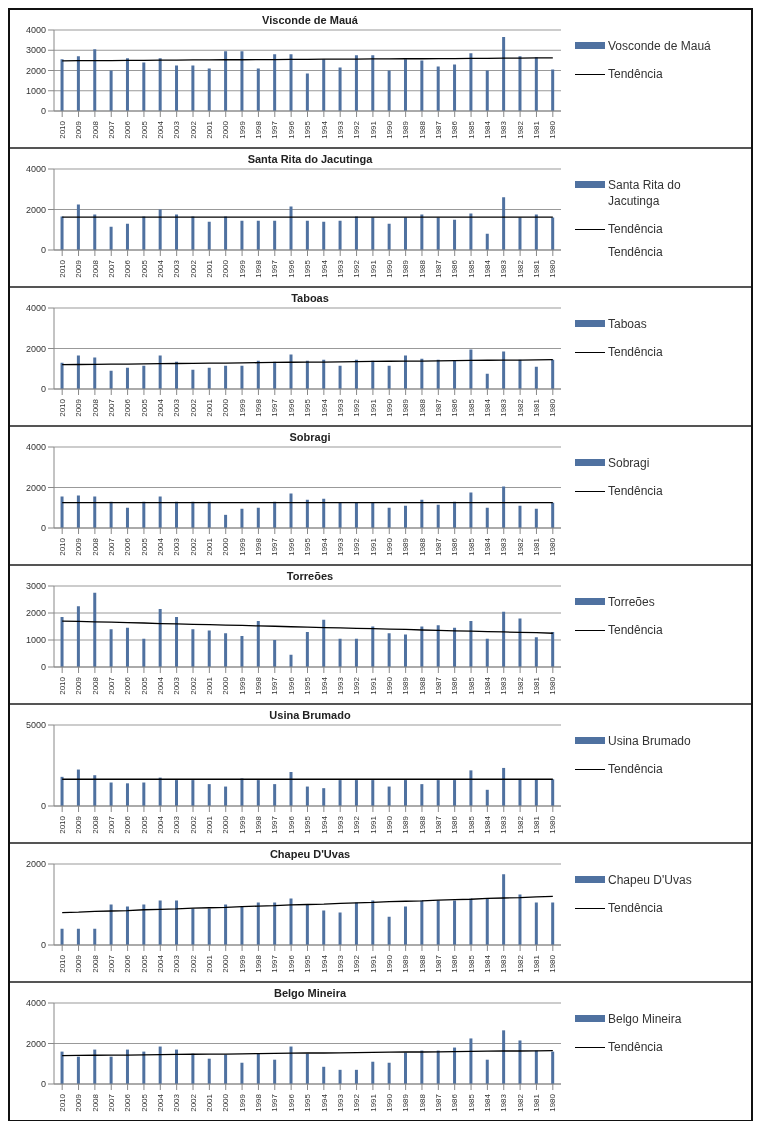 The image size is (757, 1121). Describe the element at coordinates (340, 546) in the screenshot. I see `x-tick-label: 1993` at that location.